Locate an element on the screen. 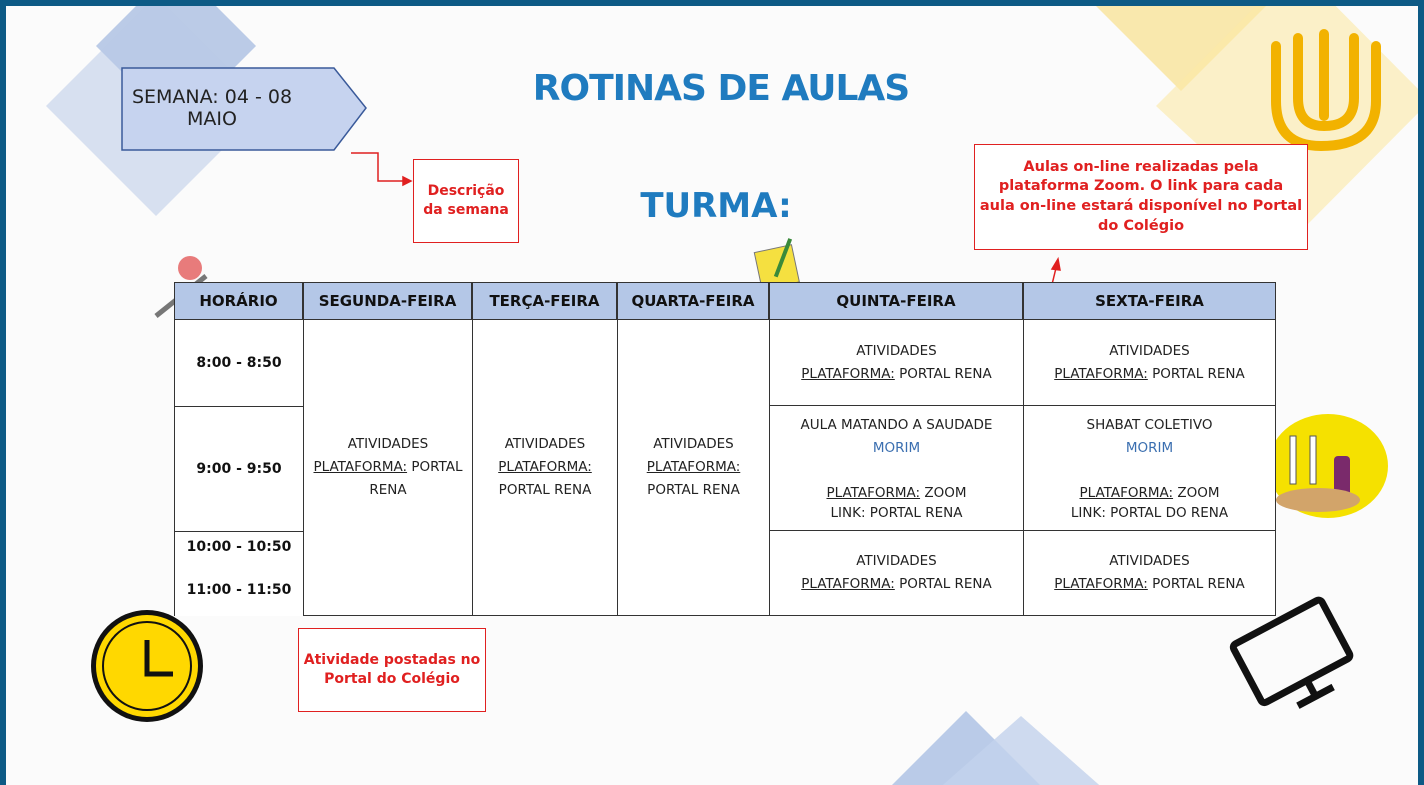 This screenshot has height=785, width=1424. column-header: TERÇA-FEIRA is located at coordinates (544, 301).